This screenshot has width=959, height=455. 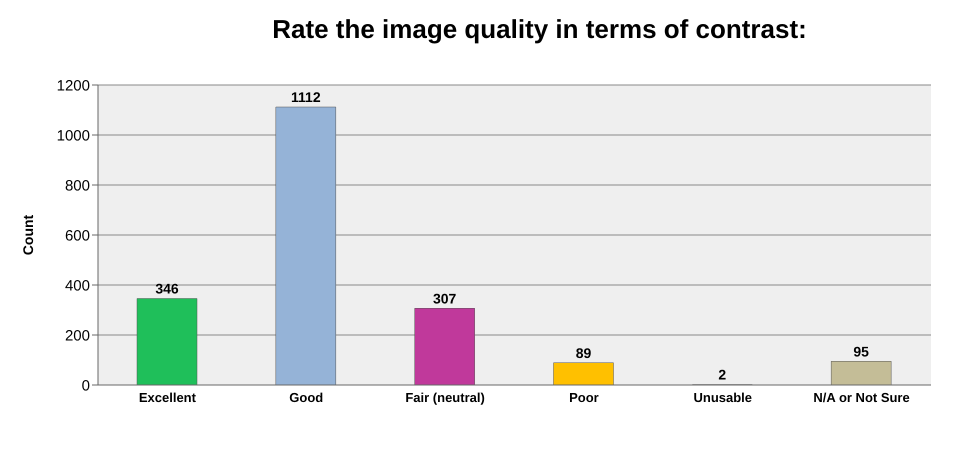 I want to click on x-tick-label: Good, so click(x=306, y=398).